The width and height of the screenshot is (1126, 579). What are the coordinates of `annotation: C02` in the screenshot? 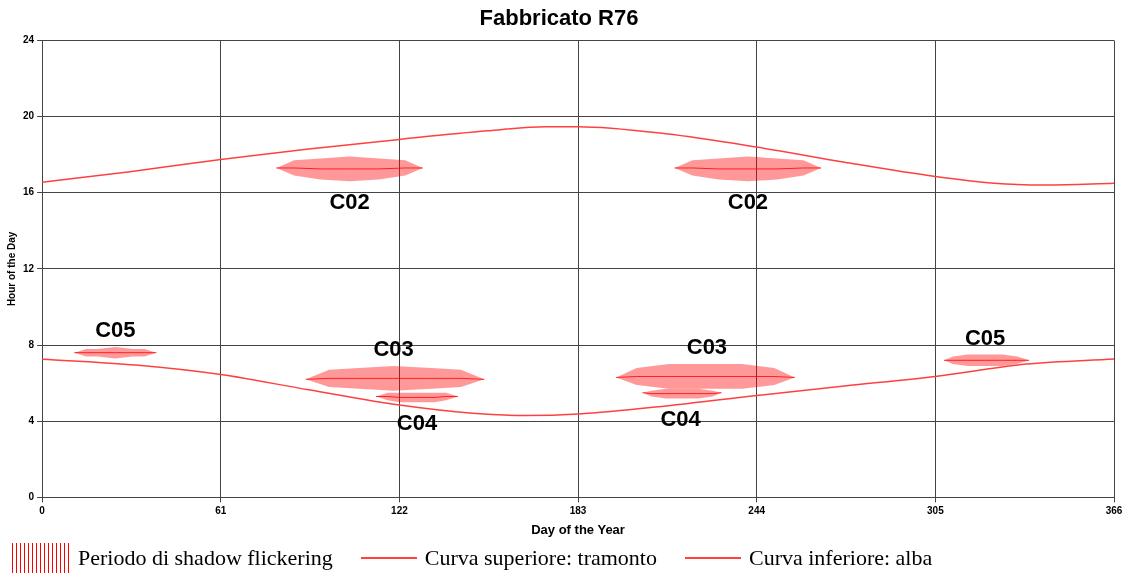 It's located at (349, 202).